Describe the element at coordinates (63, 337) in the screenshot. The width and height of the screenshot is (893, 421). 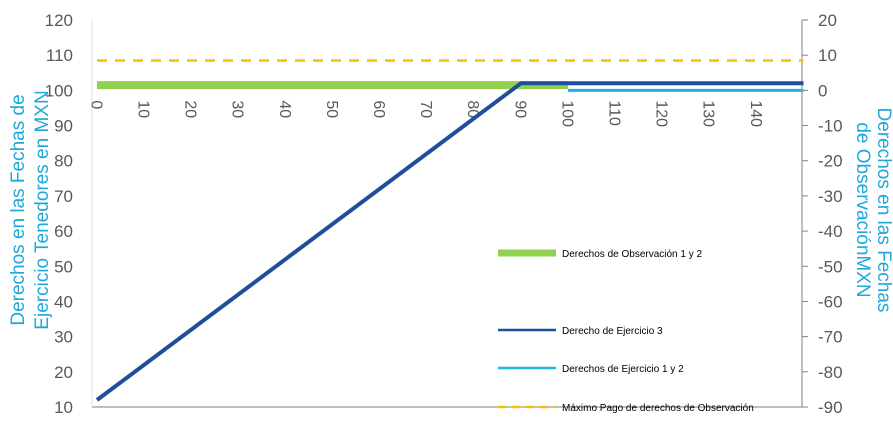
I see `y-left-tick-label: 30` at that location.